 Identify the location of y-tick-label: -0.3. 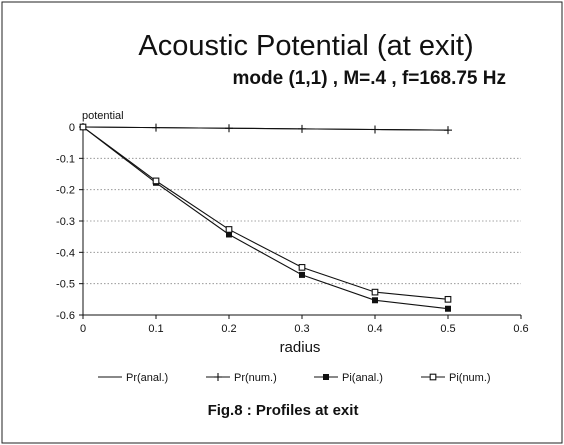
(65, 222).